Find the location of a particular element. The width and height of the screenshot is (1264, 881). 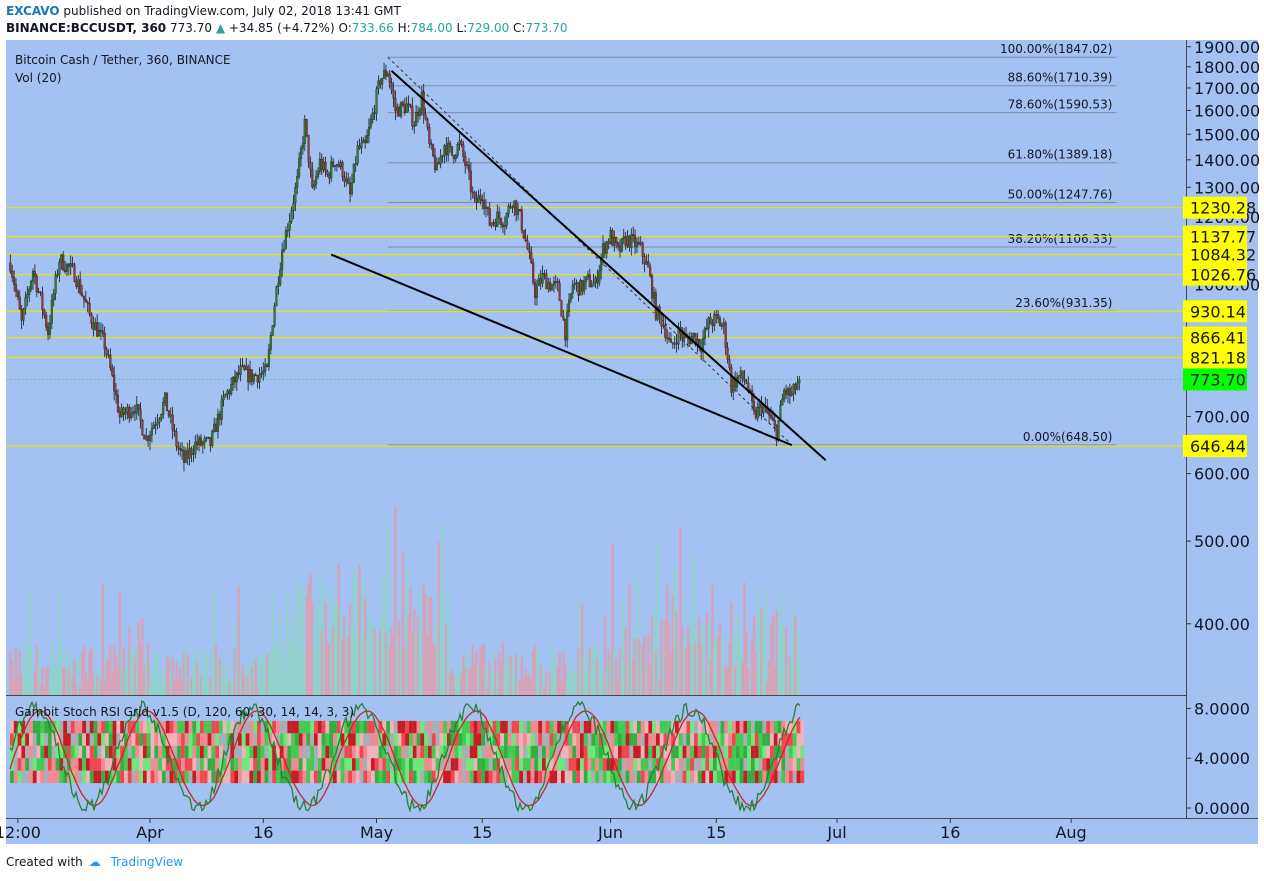

trendline-lower is located at coordinates (561, 350).